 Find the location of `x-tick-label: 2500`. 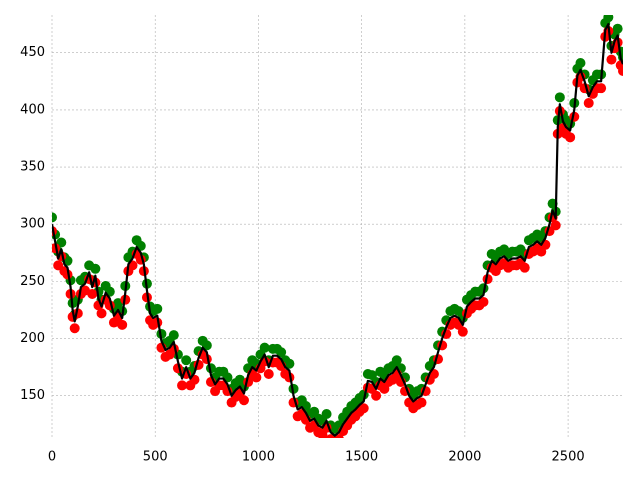

x-tick-label: 2500 is located at coordinates (568, 457).